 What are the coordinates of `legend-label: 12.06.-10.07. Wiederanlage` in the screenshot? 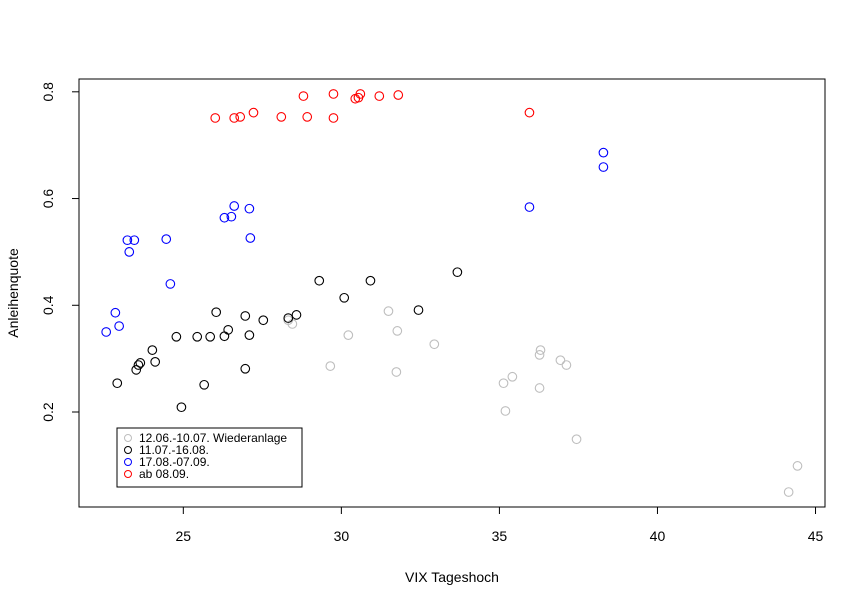 It's located at (213, 438).